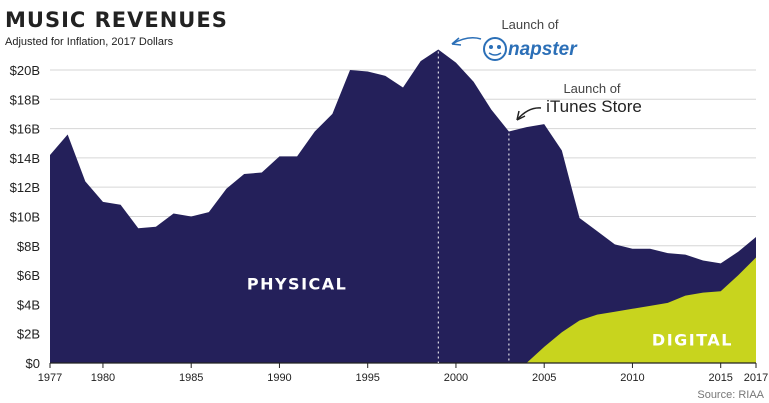  What do you see at coordinates (28, 304) in the screenshot?
I see `y-tick-label: $4B` at bounding box center [28, 304].